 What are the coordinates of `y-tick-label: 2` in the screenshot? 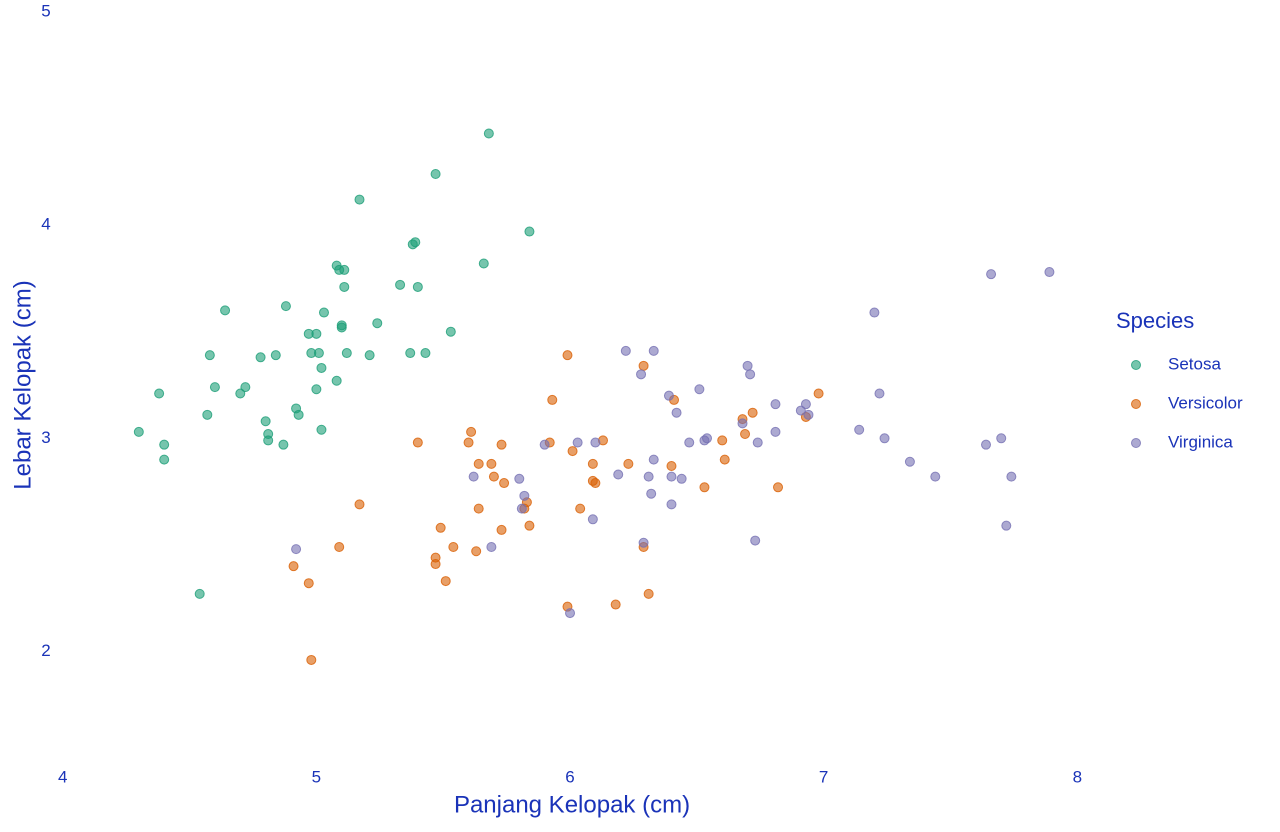 It's located at (45, 650).